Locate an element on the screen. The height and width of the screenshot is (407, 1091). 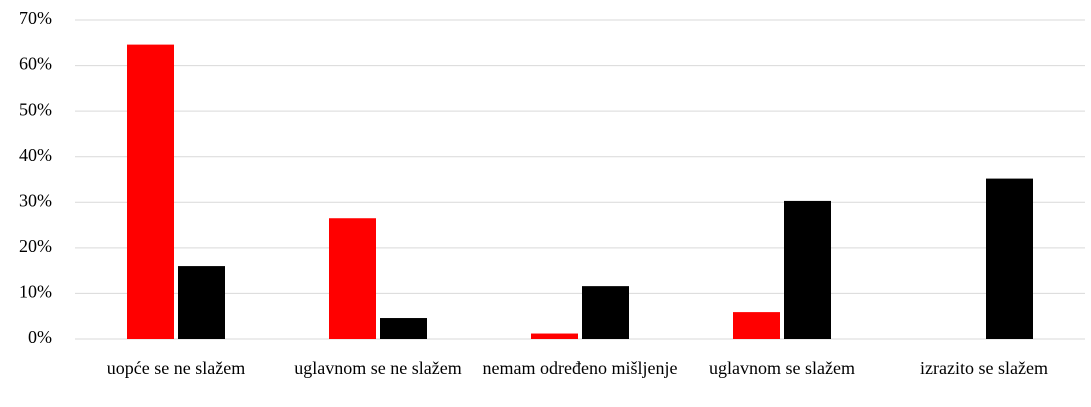
y-tick-label: 30% is located at coordinates (35, 200).